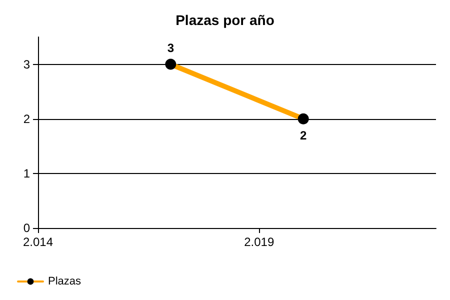 Image resolution: width=450 pixels, height=300 pixels. Describe the element at coordinates (38, 242) in the screenshot. I see `x-tick-label: 2.014` at that location.